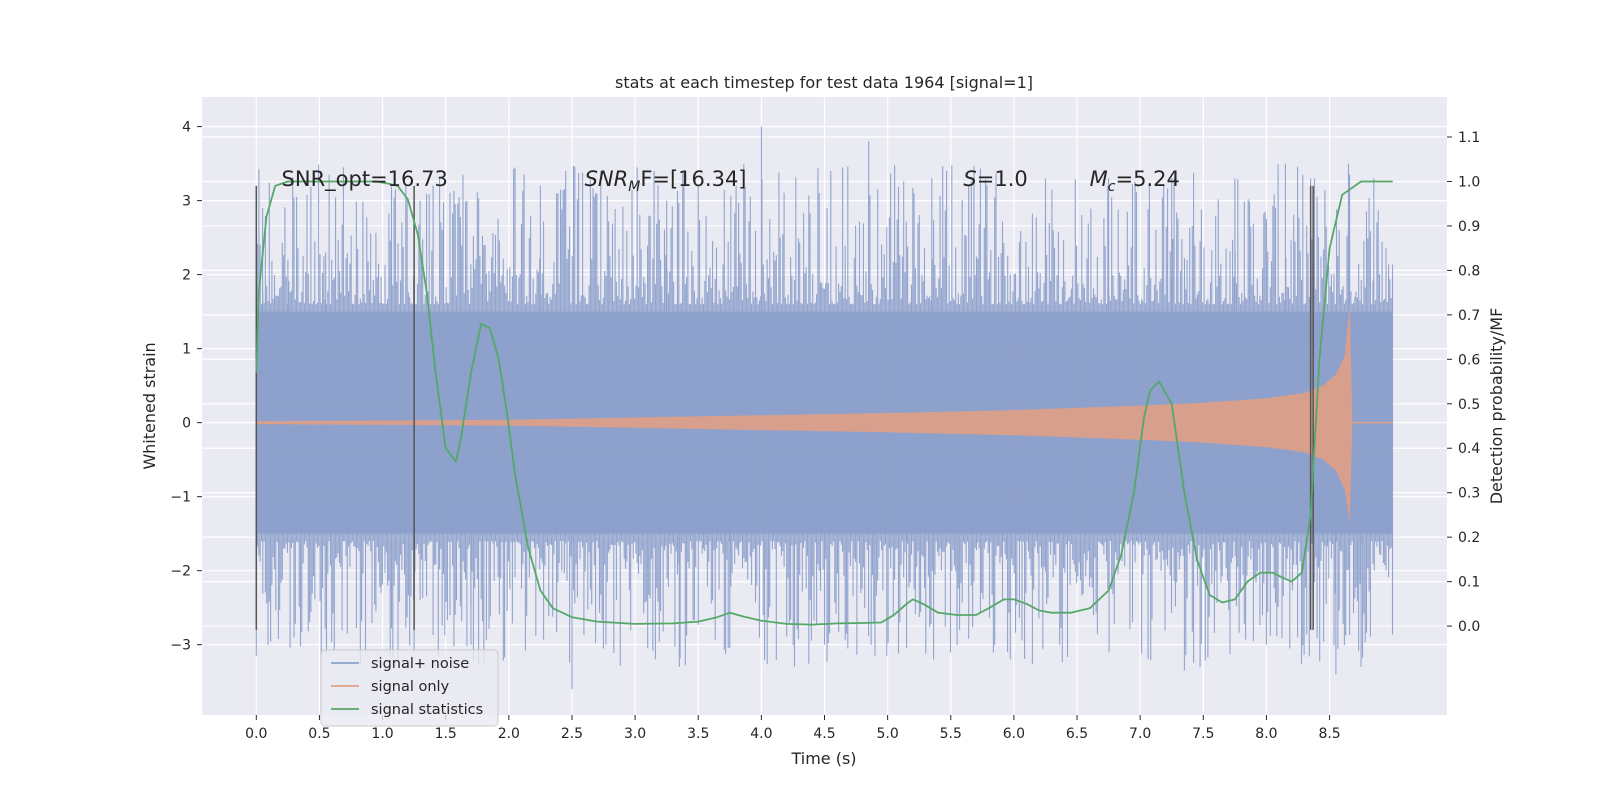 The height and width of the screenshot is (800, 1600). Describe the element at coordinates (1469, 583) in the screenshot. I see `y2-tick-label: 0.1` at that location.